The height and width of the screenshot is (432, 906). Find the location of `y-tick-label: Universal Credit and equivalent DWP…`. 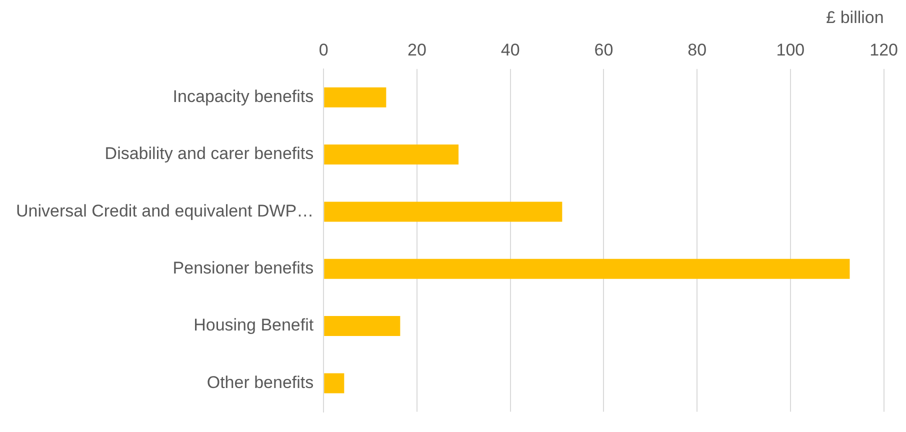

y-tick-label: Universal Credit and equivalent DWP… is located at coordinates (165, 210).